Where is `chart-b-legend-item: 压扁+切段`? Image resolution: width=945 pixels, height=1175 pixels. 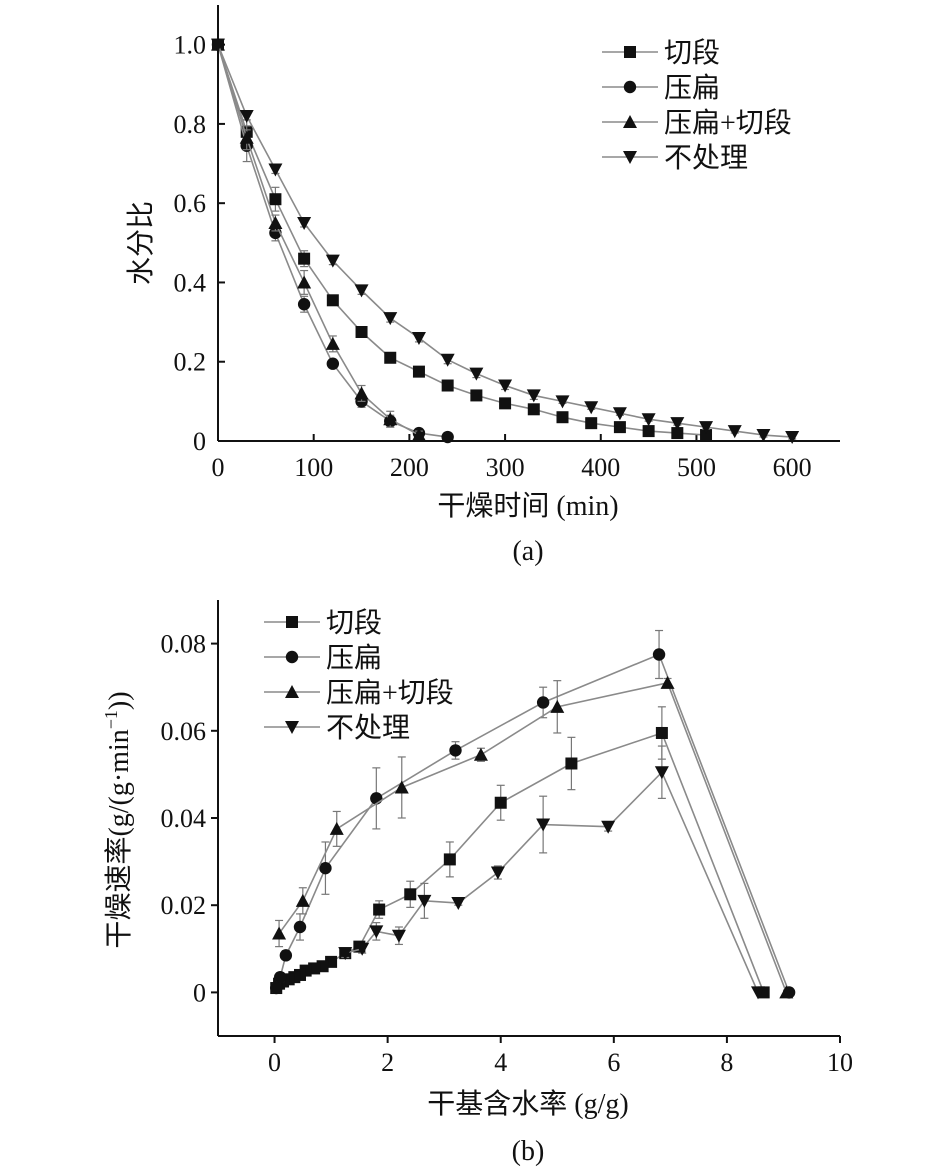
chart-b-legend-item: 压扁+切段 is located at coordinates (359, 693).